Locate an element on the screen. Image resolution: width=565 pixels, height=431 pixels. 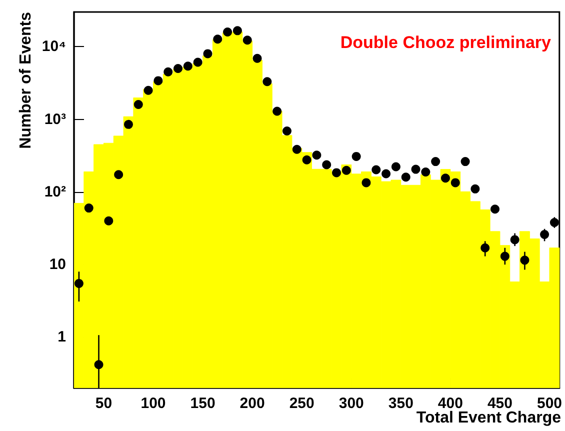
y-tick-label: 10² is located at coordinates (55, 191).